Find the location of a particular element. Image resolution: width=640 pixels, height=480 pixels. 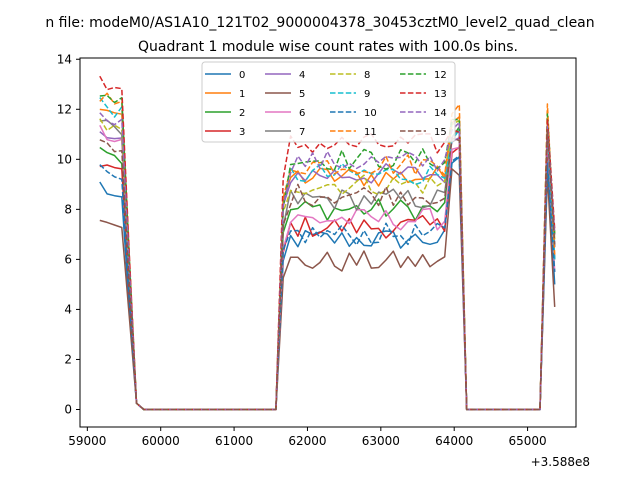

x-offset-label: +3.588e8 is located at coordinates (560, 462).